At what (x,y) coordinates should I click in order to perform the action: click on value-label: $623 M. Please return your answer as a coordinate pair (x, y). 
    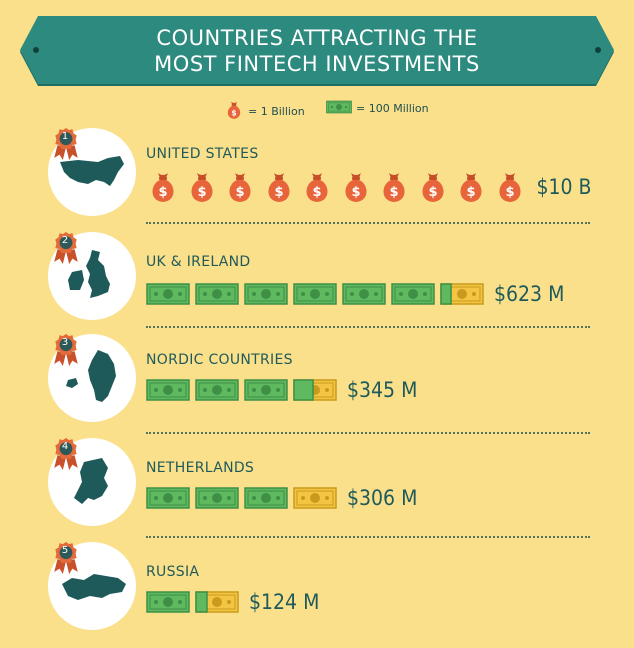
    Looking at the image, I should click on (529, 294).